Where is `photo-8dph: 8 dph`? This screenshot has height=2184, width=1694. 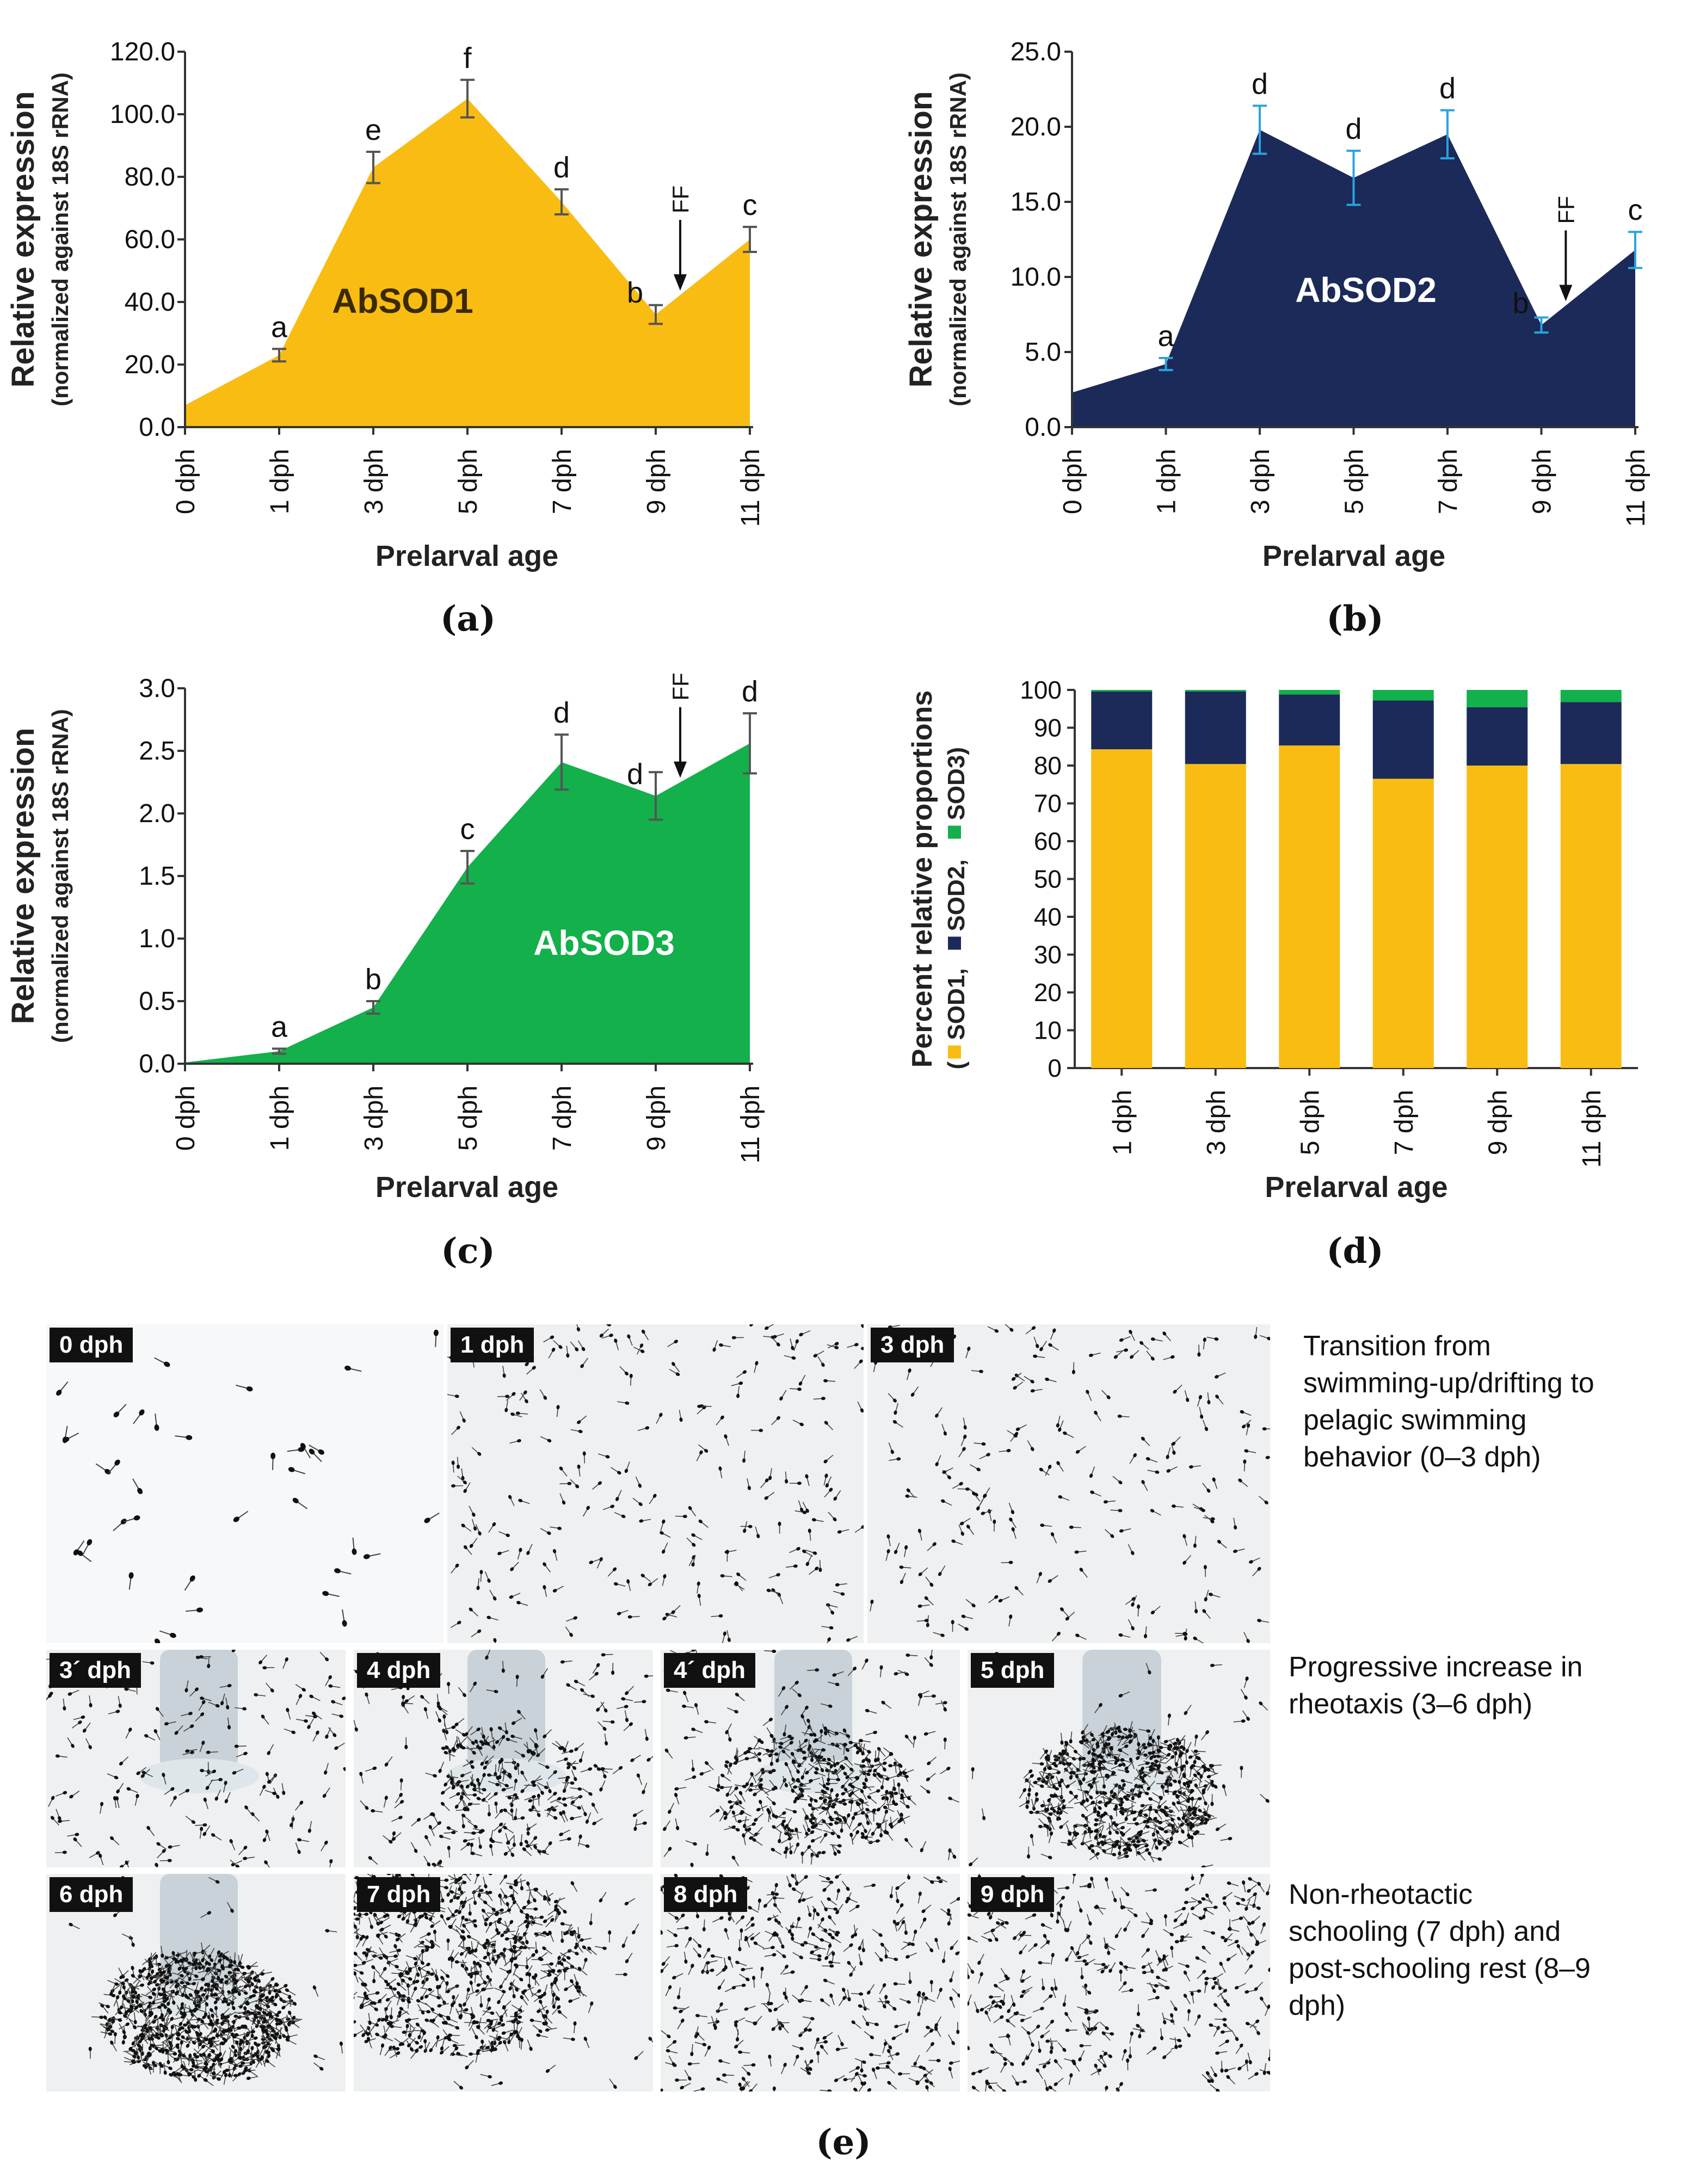
photo-8dph: 8 dph is located at coordinates (810, 1983).